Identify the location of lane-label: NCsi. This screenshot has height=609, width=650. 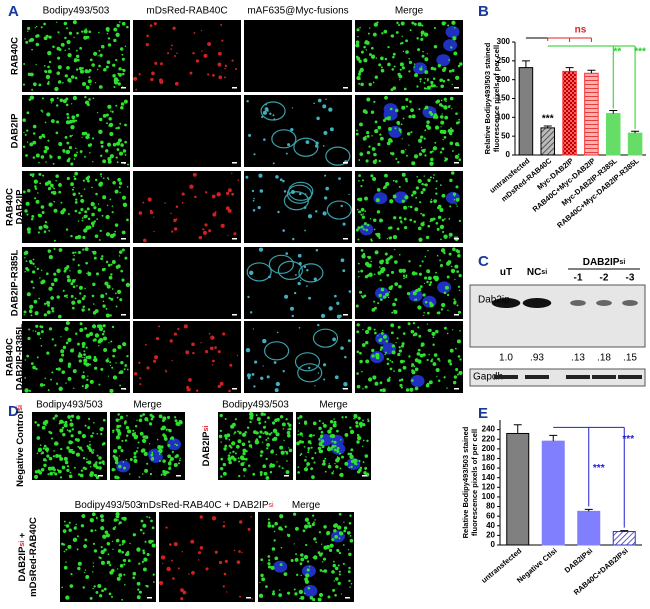
(537, 272).